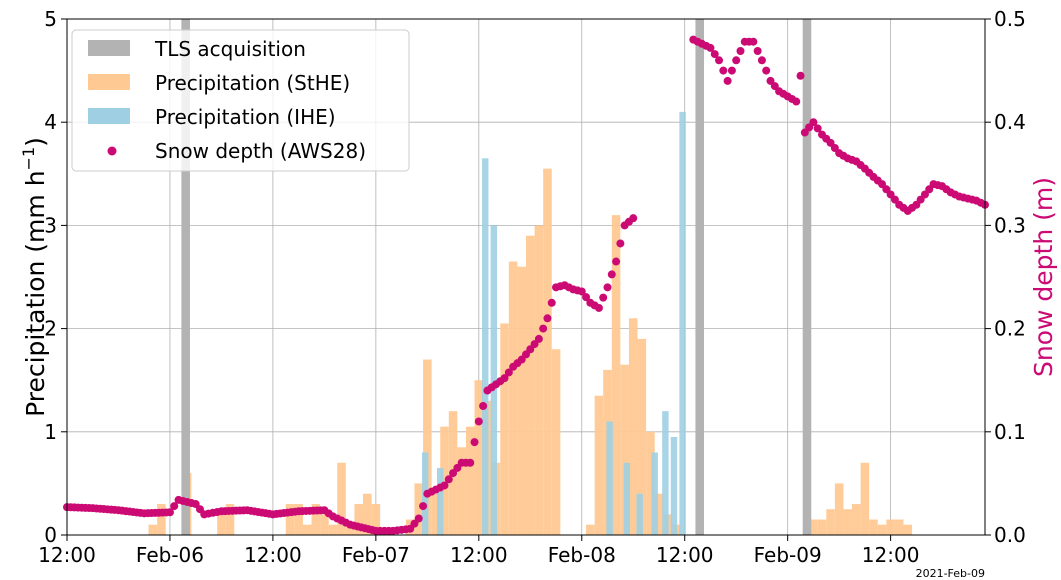 This screenshot has width=1061, height=580. Describe the element at coordinates (55, 277) in the screenshot. I see `y-axis-left: 0 1 2 3 4 5` at that location.